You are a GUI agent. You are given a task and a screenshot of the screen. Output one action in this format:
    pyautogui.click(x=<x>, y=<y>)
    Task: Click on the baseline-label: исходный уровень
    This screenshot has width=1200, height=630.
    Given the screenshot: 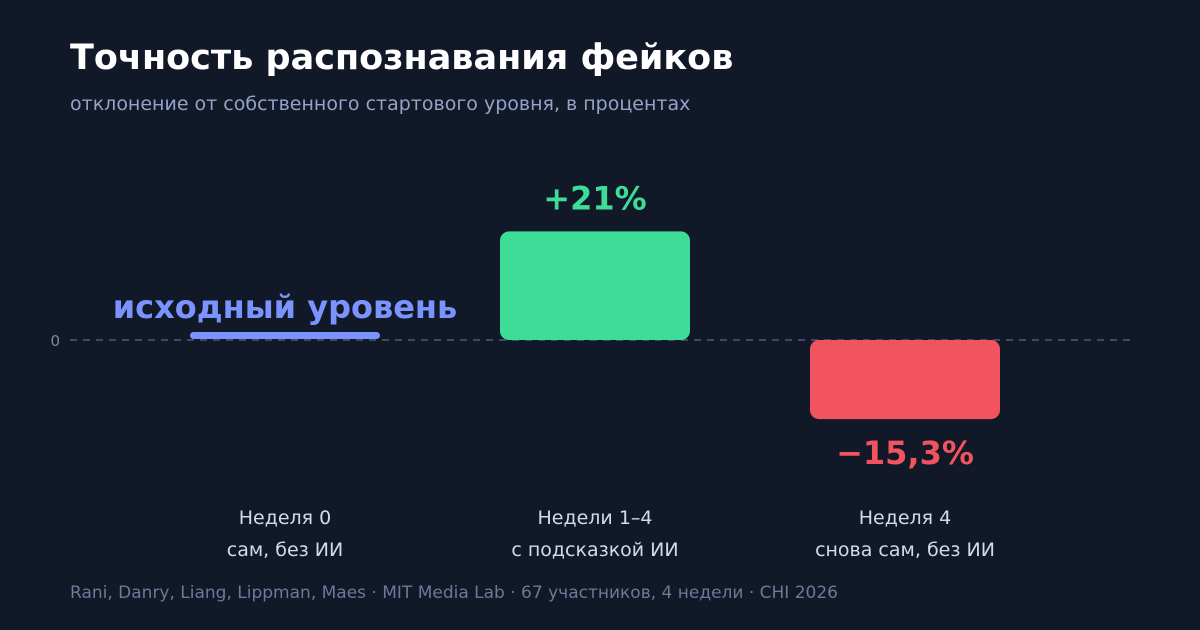 What is the action you would take?
    pyautogui.click(x=285, y=307)
    